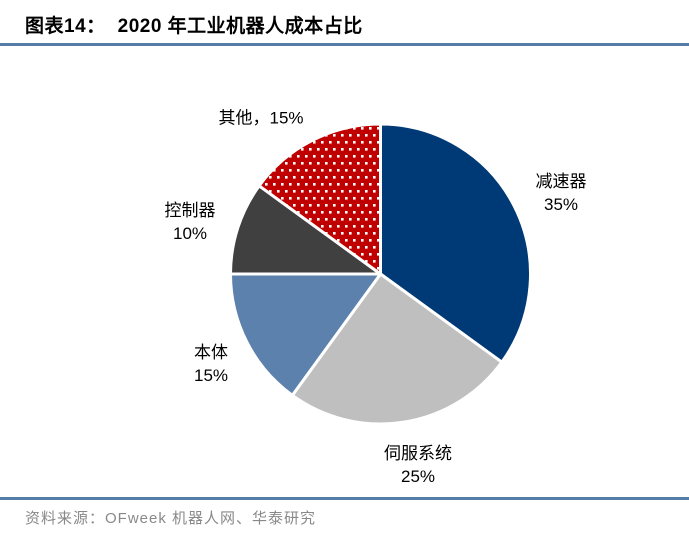 This screenshot has width=689, height=553. I want to click on slice-label-0: 减速器 35%, so click(561, 193).